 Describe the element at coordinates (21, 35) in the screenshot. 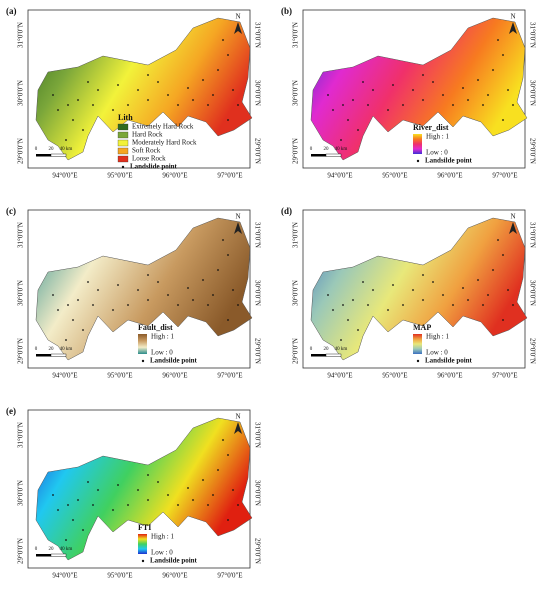

I see `lat-label: 31°0'0"N` at that location.